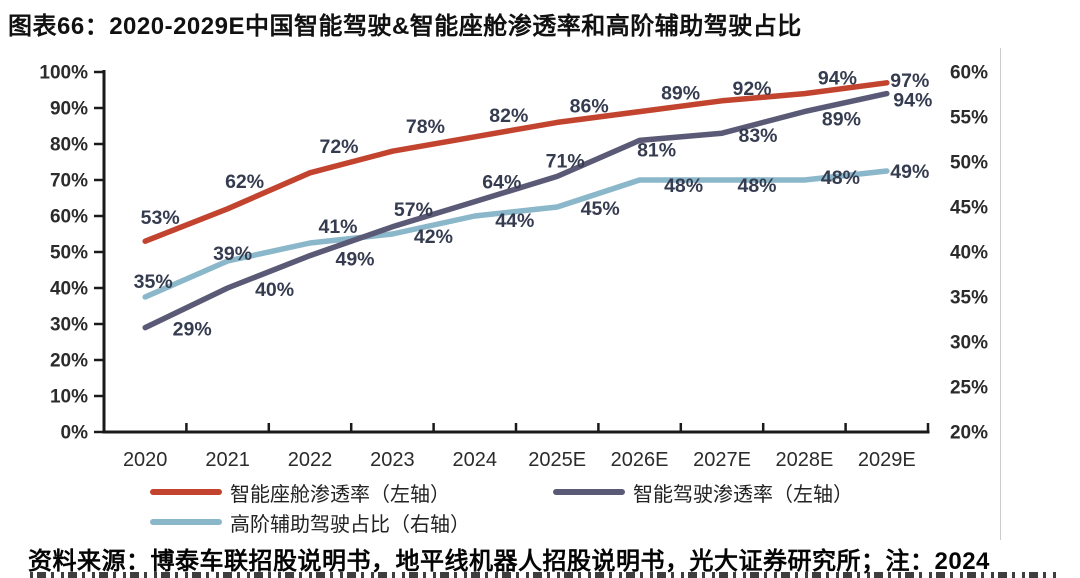 This screenshot has height=578, width=1080. Describe the element at coordinates (557, 460) in the screenshot. I see `x-axis-label: 2025E` at that location.